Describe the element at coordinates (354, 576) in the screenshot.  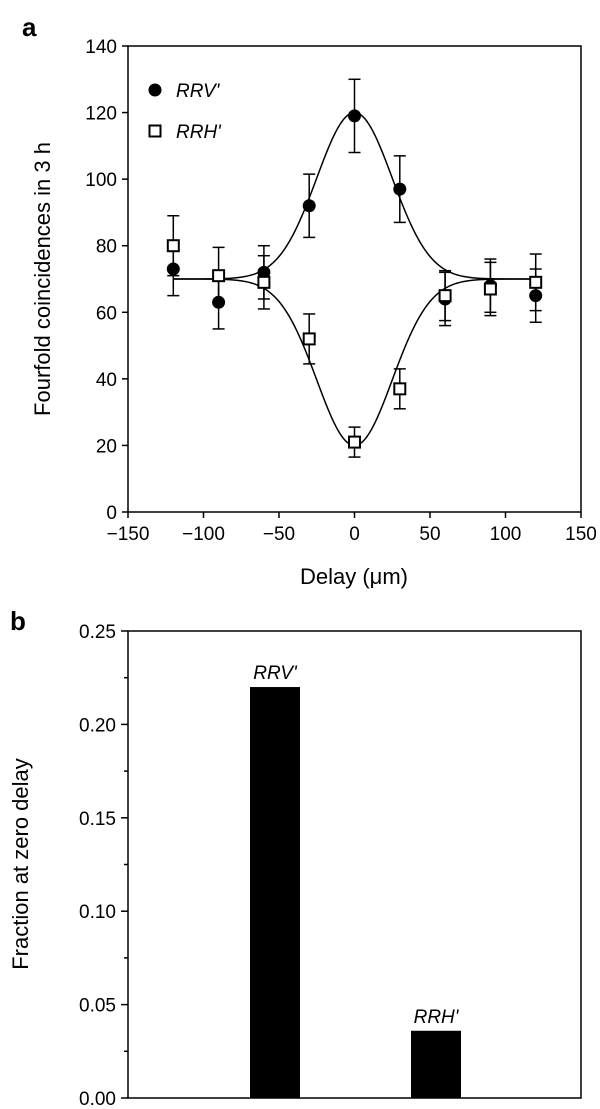
I see `x-axis-title-a: Delay (μm)` at that location.